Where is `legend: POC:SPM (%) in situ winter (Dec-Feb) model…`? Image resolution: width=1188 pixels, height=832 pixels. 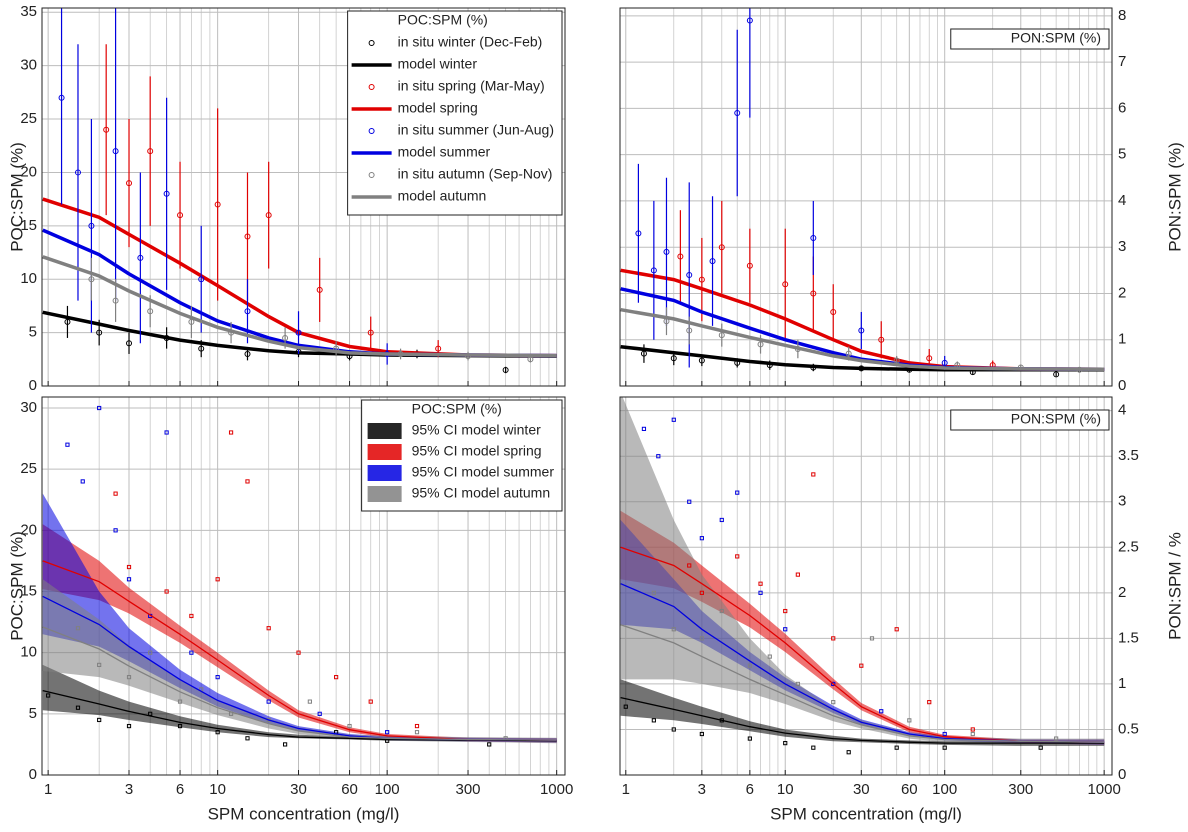 legend: POC:SPM (%) in situ winter (Dec-Feb) model… is located at coordinates (455, 113).